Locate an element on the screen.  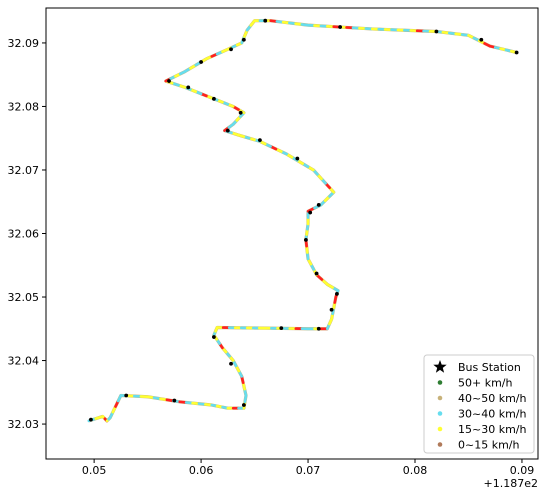
legend-box is located at coordinates (479, 404).